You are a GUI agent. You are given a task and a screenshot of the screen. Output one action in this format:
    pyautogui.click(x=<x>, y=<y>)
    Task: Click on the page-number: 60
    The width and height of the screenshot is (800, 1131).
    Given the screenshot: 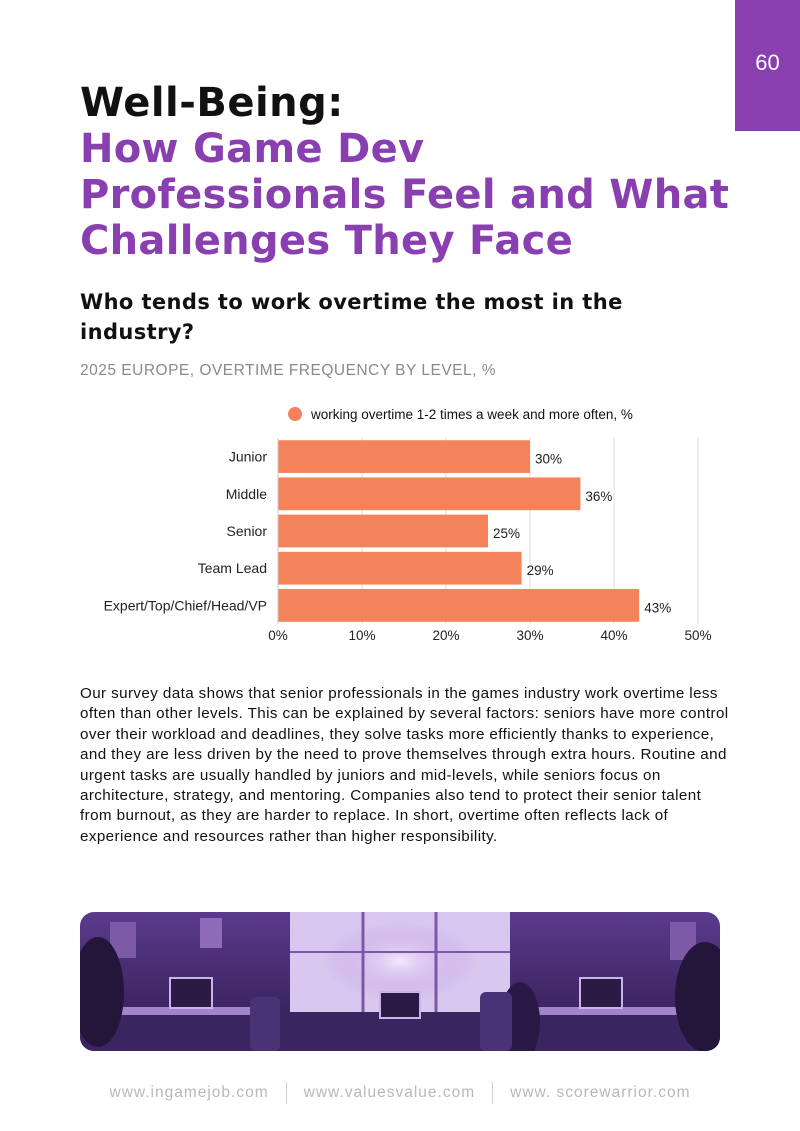 What is the action you would take?
    pyautogui.click(x=767, y=62)
    